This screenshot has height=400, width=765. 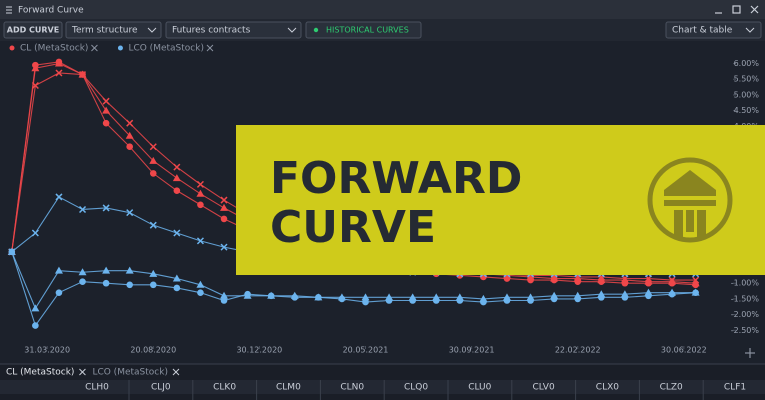 I want to click on add-curve-button, so click(x=33, y=30).